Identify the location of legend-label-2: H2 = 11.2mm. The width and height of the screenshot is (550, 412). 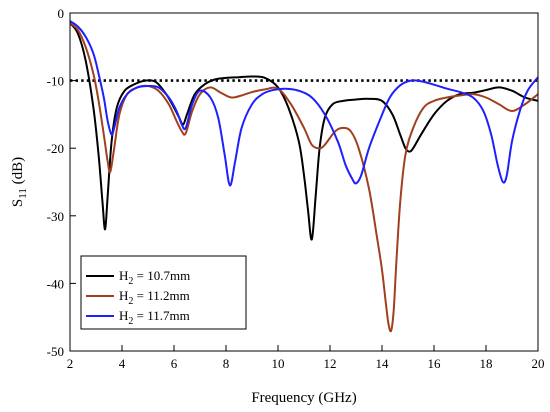
(154, 297).